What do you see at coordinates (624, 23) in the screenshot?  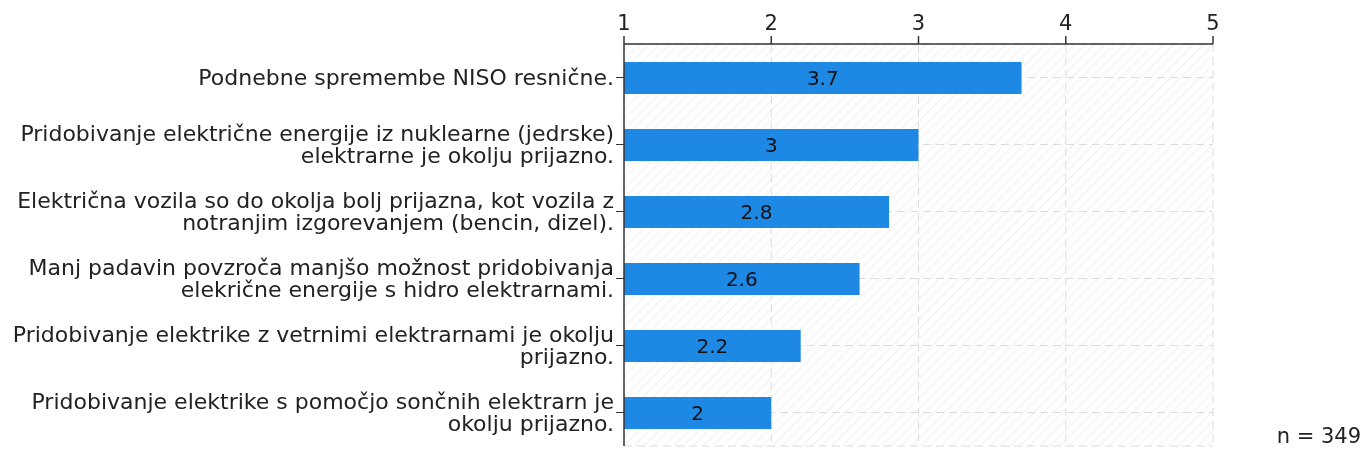 I see `x-tick-label: 1` at bounding box center [624, 23].